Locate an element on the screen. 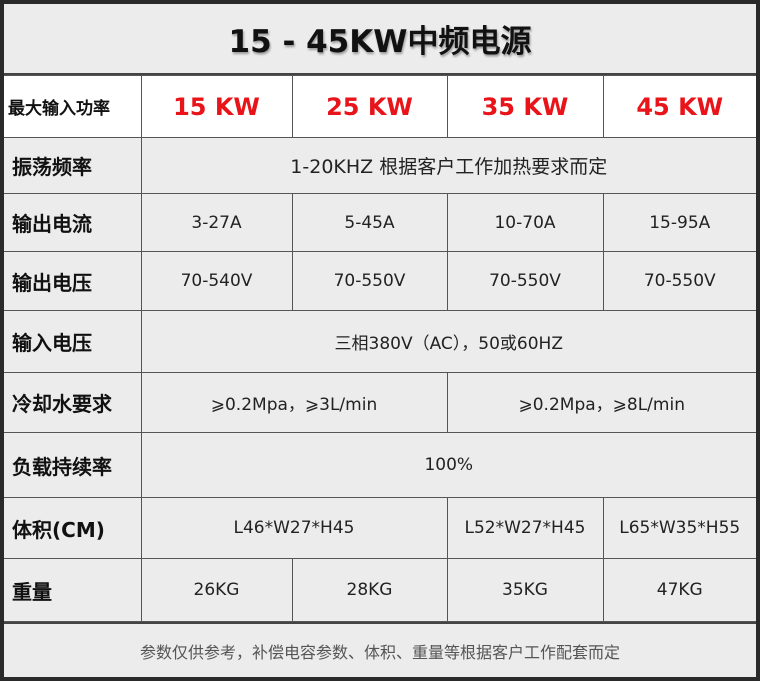  power-cell: 25 KW is located at coordinates (369, 106).